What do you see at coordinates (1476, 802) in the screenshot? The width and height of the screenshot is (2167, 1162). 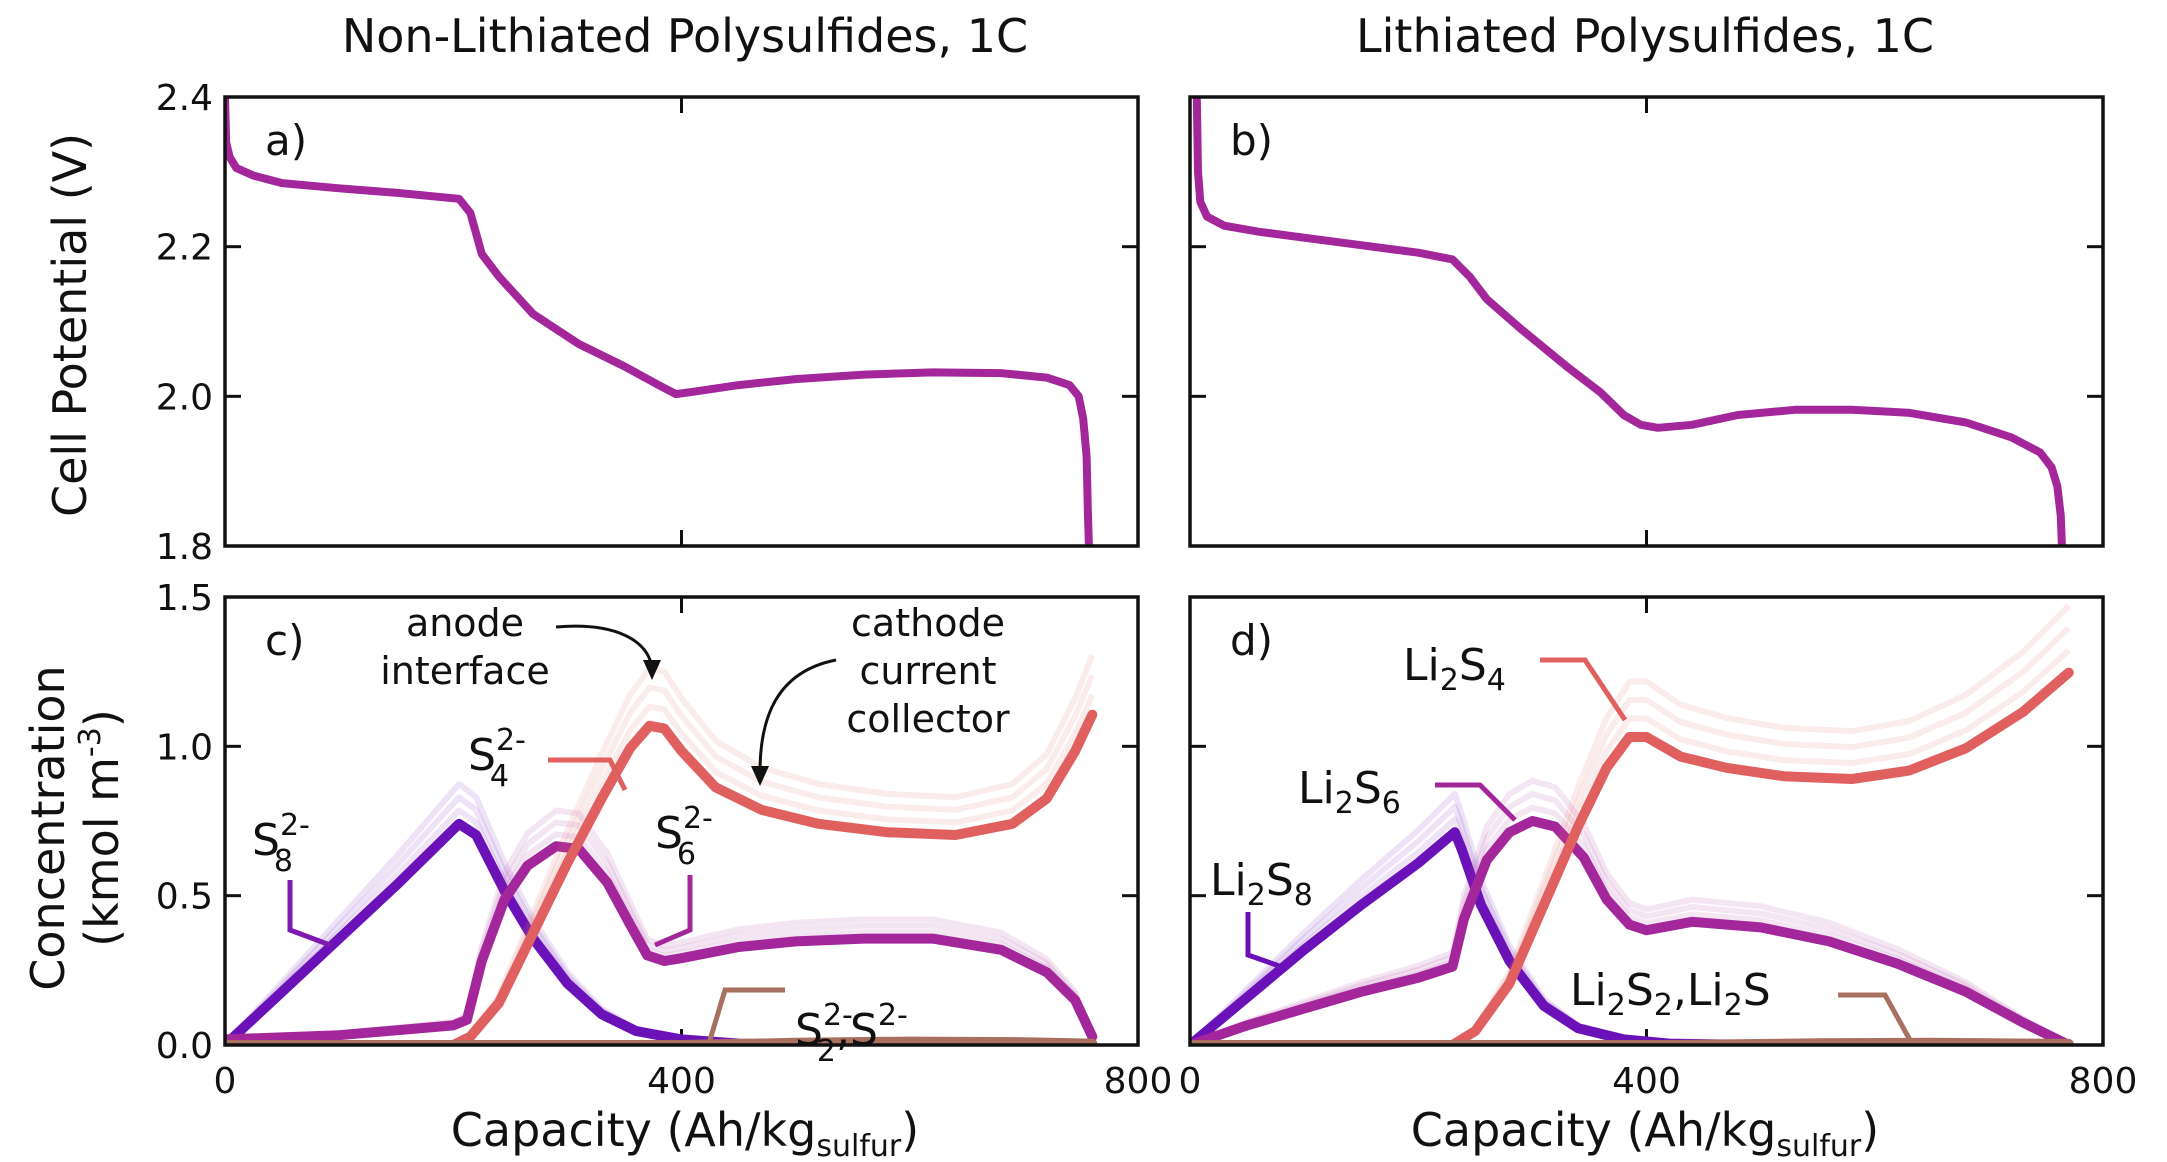 I see `label-li2s6-leader` at bounding box center [1476, 802].